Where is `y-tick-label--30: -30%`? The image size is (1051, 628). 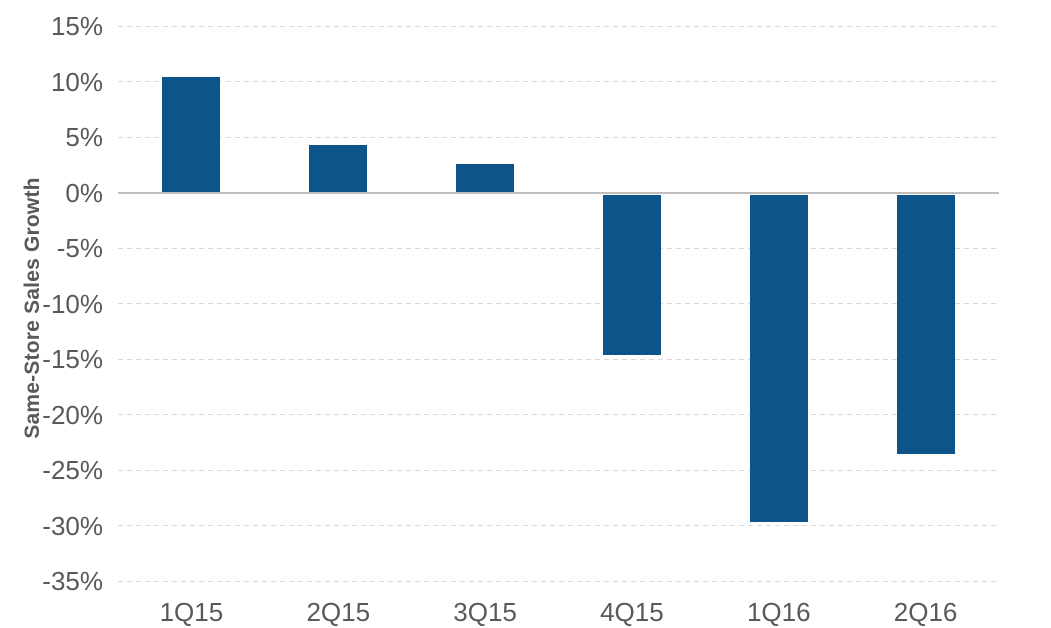 y-tick-label--30: -30% is located at coordinates (72, 525).